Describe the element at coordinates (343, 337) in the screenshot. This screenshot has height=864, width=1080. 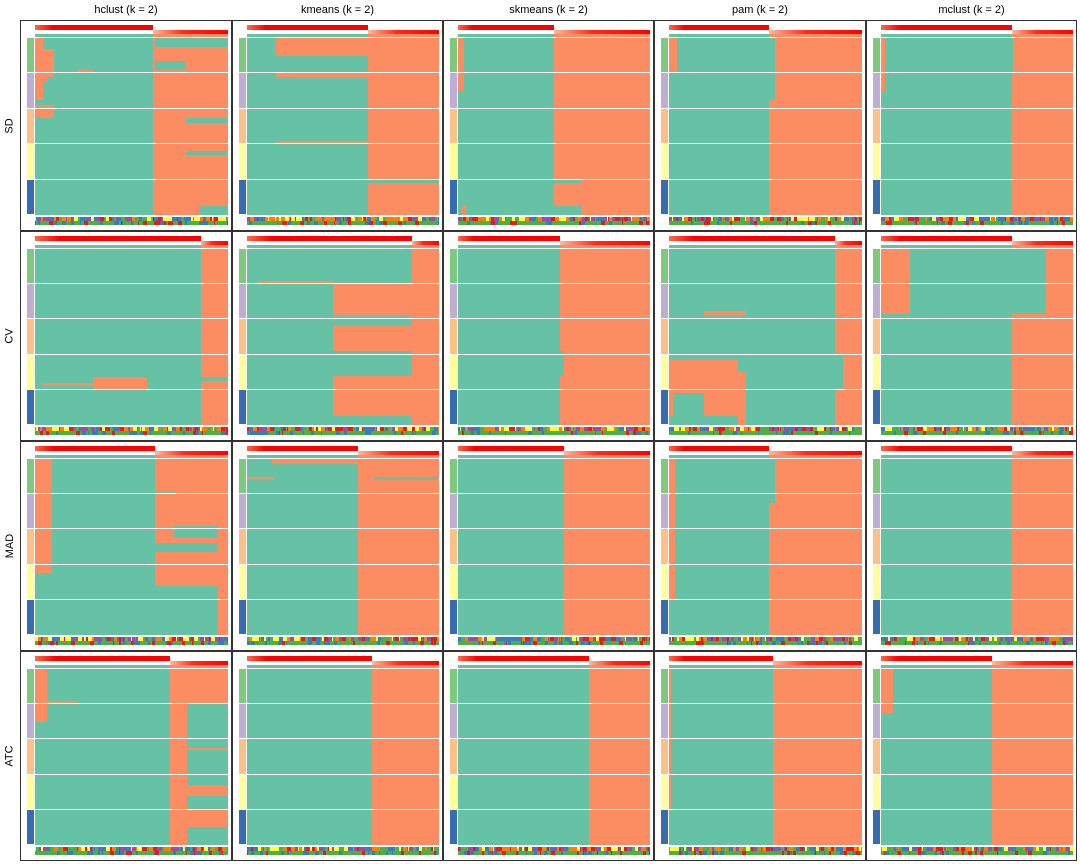
I see `membership-heatmap` at that location.